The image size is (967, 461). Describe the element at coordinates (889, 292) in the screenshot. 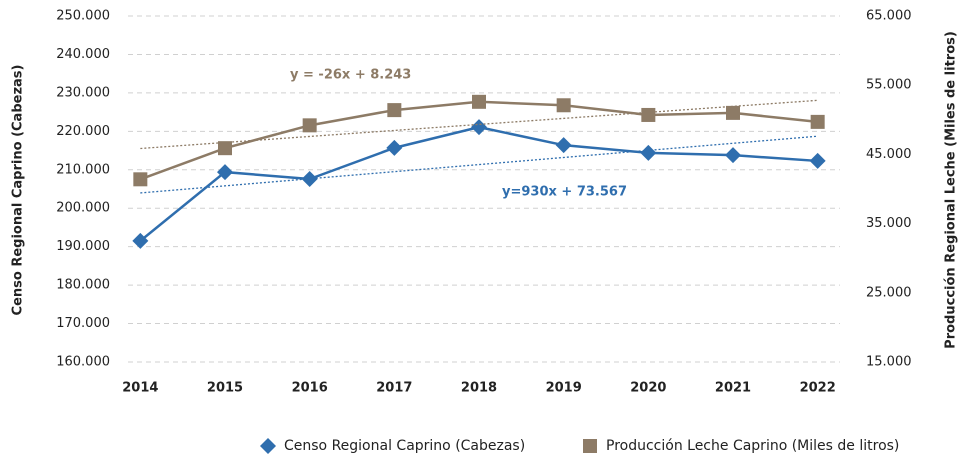

I see `y2-tick-label: 25.000` at that location.